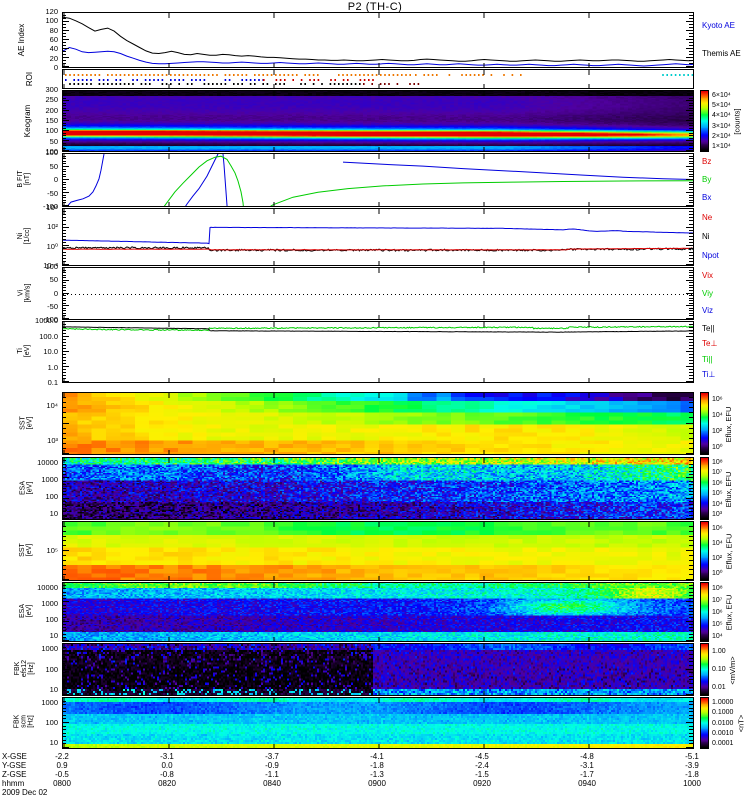 This screenshot has height=800, width=750. What do you see at coordinates (707, 217) in the screenshot?
I see `legend-label-ne: Ne` at bounding box center [707, 217].